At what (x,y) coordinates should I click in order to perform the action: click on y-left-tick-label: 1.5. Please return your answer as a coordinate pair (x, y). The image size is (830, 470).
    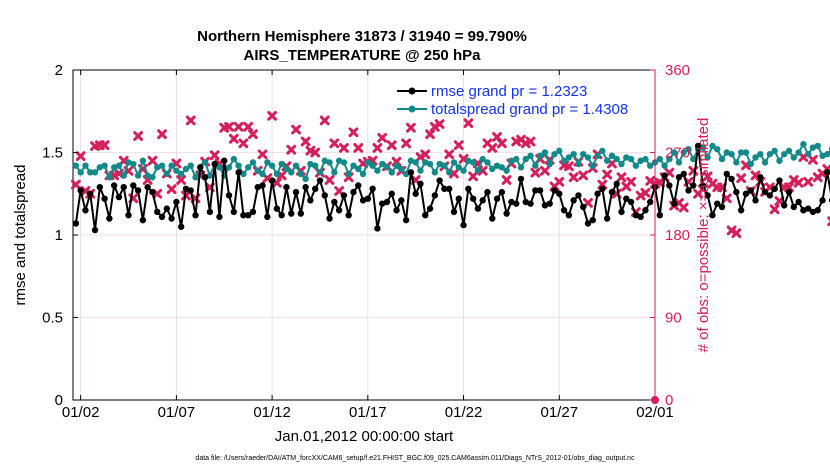
    Looking at the image, I should click on (52, 153).